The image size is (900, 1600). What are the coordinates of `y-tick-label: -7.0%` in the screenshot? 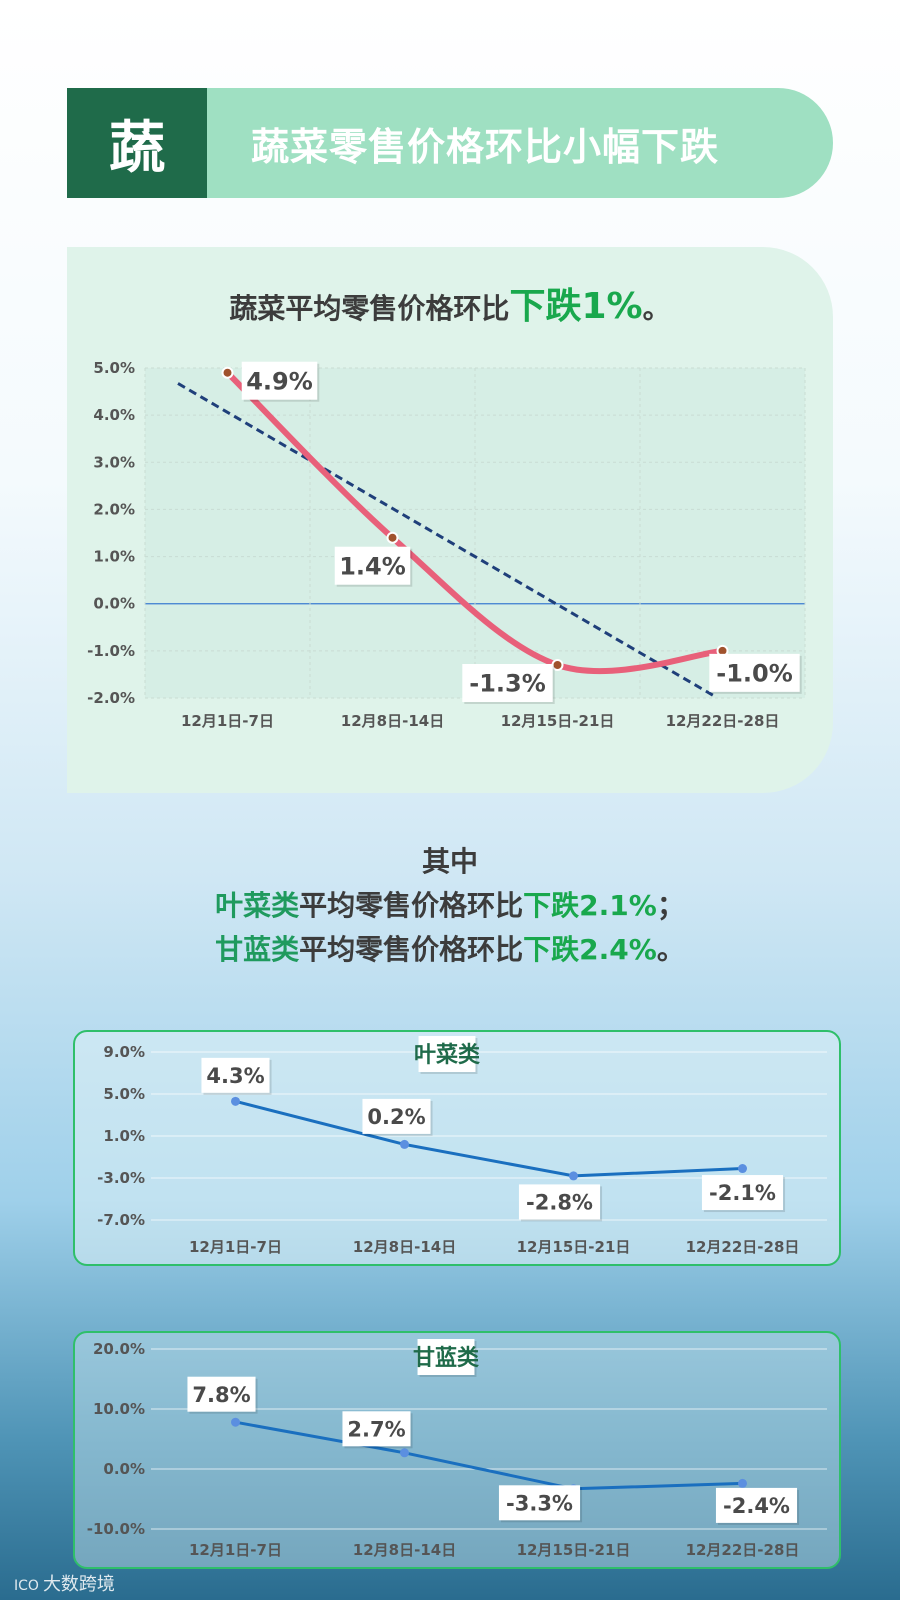 It's located at (121, 1220).